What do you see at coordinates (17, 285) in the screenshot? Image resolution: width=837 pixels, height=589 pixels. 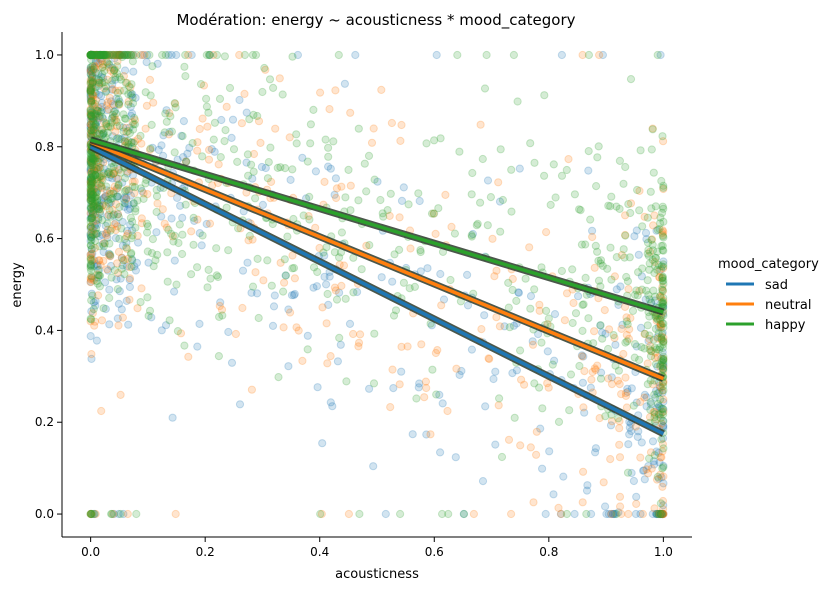 I see `y-axis-label: energy` at bounding box center [17, 285].